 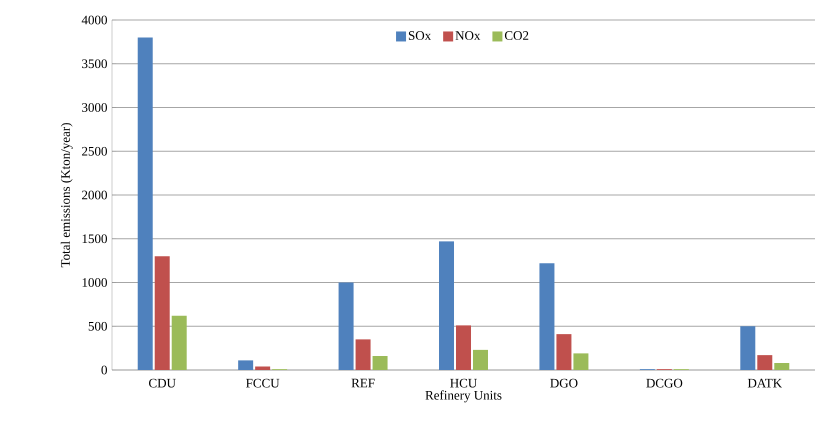 What do you see at coordinates (664, 383) in the screenshot?
I see `x-tick-label: DCGO` at bounding box center [664, 383].